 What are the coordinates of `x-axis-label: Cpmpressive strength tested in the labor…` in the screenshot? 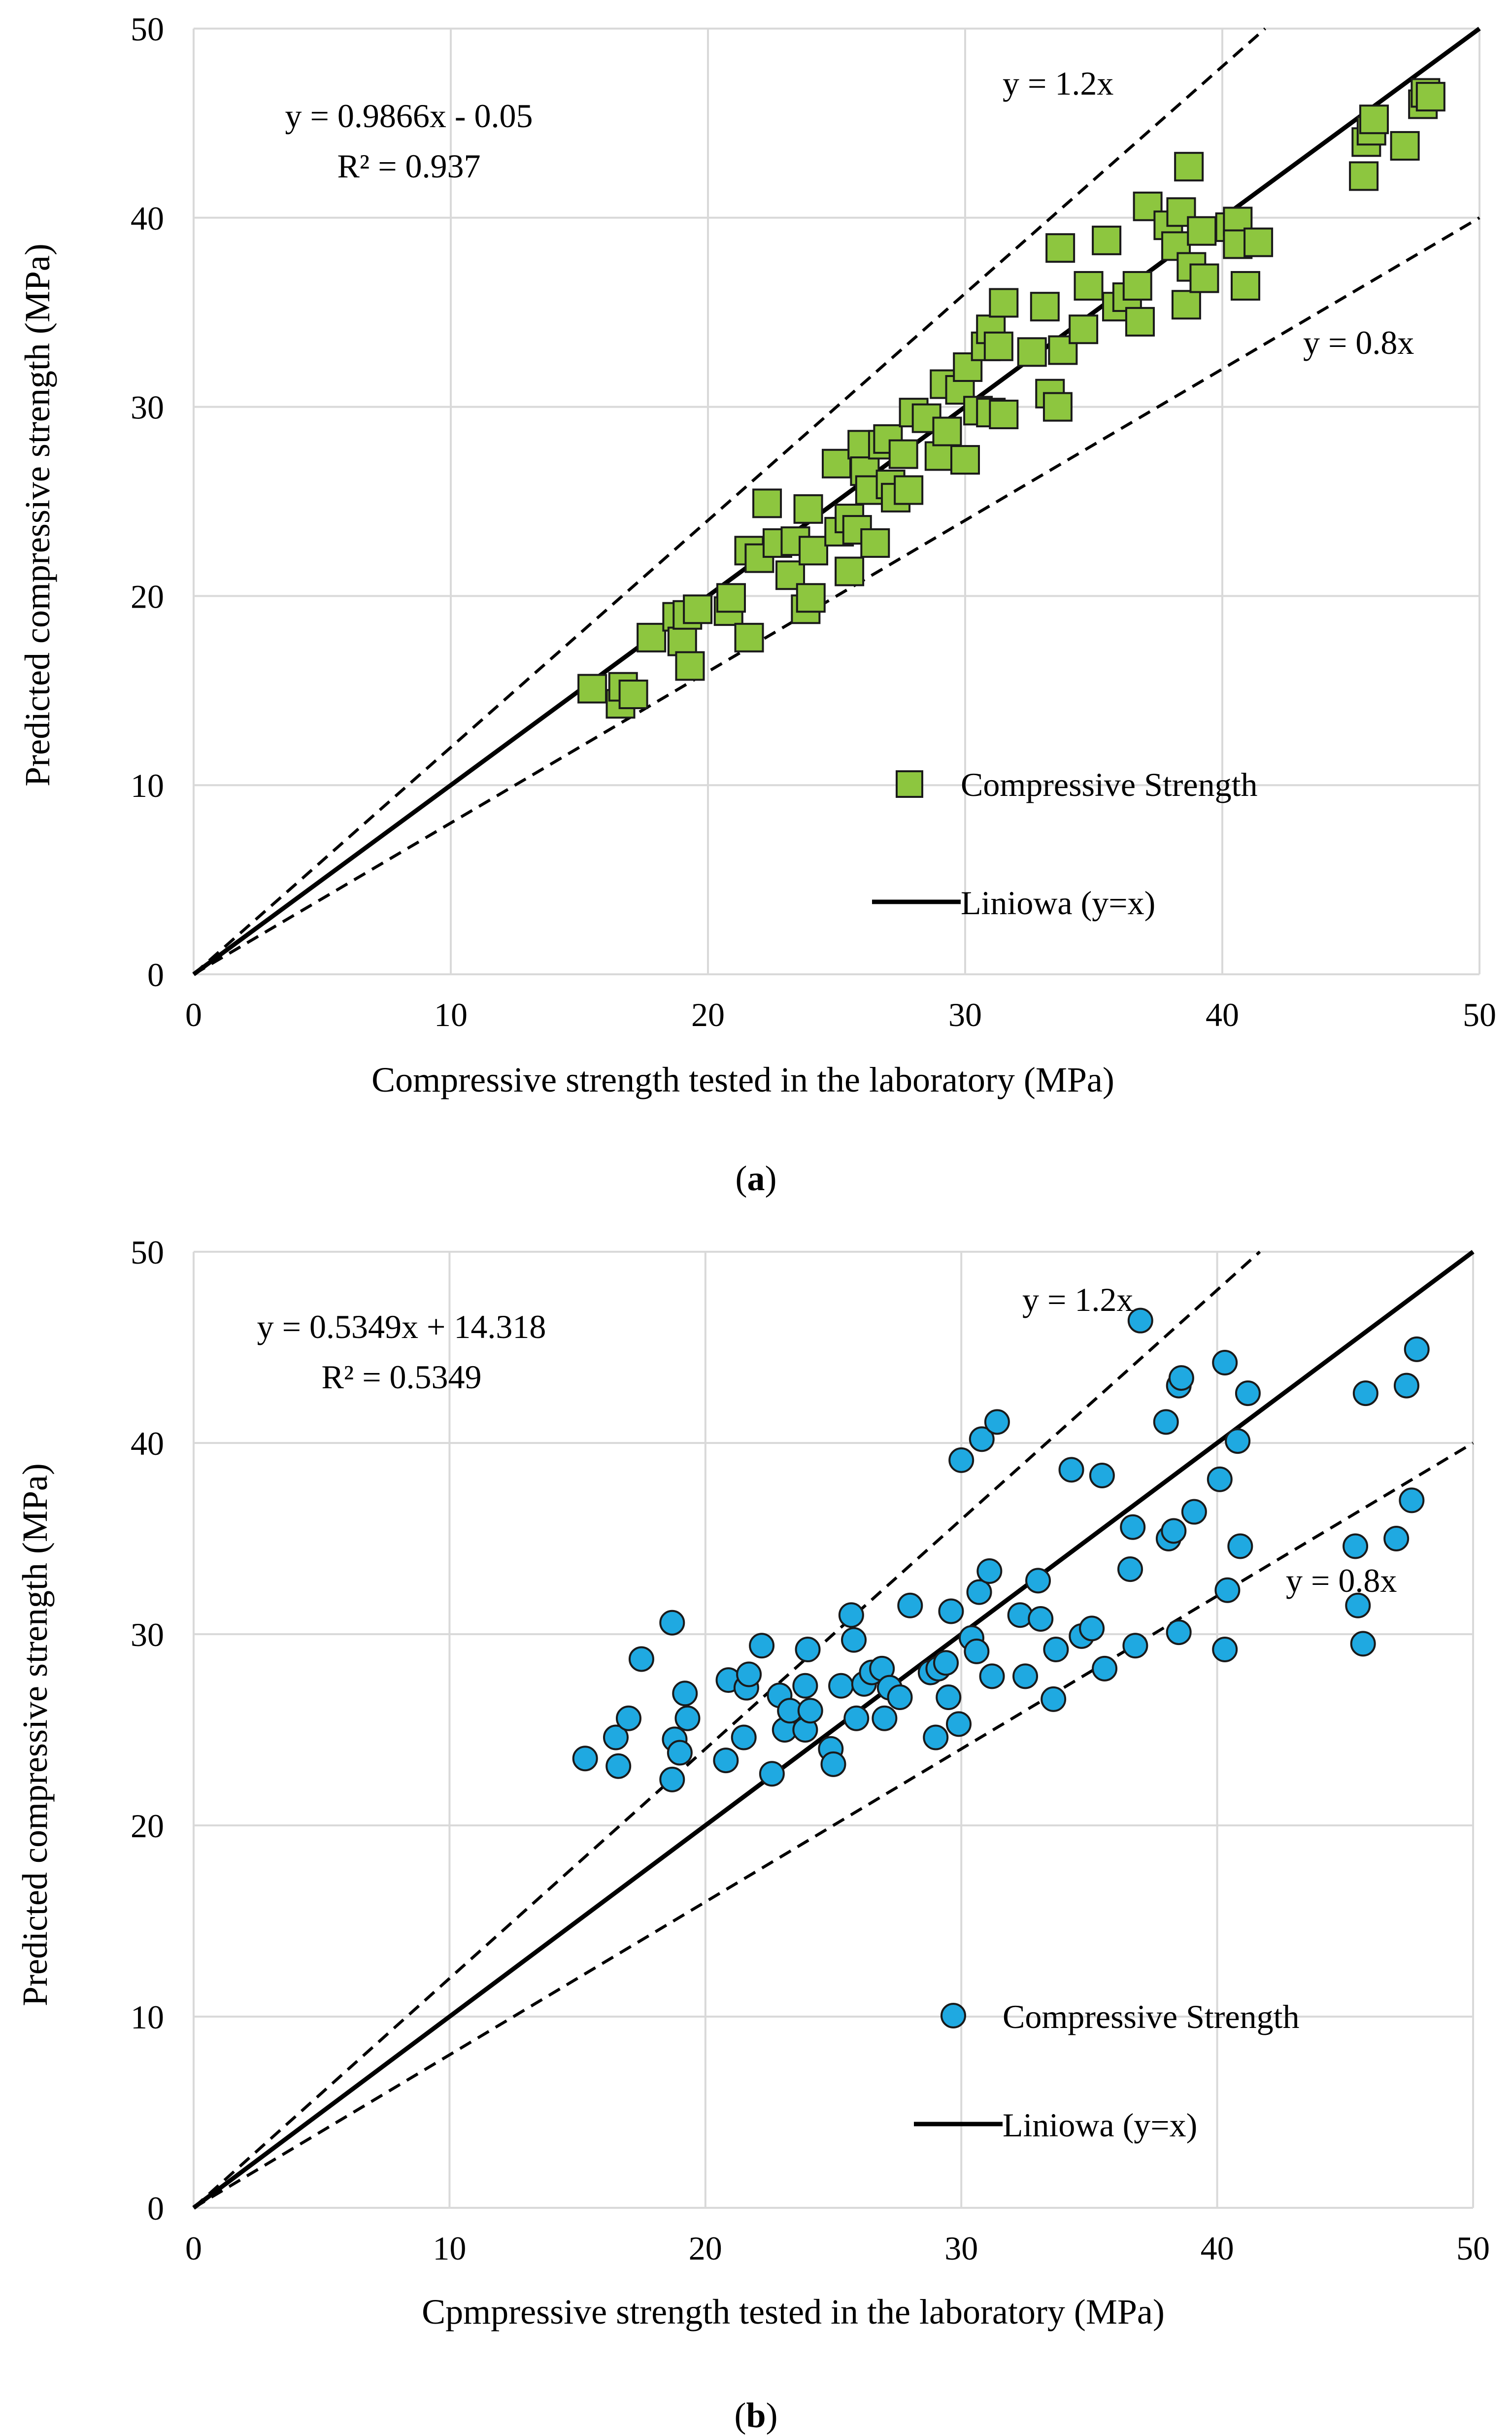 It's located at (793, 2312).